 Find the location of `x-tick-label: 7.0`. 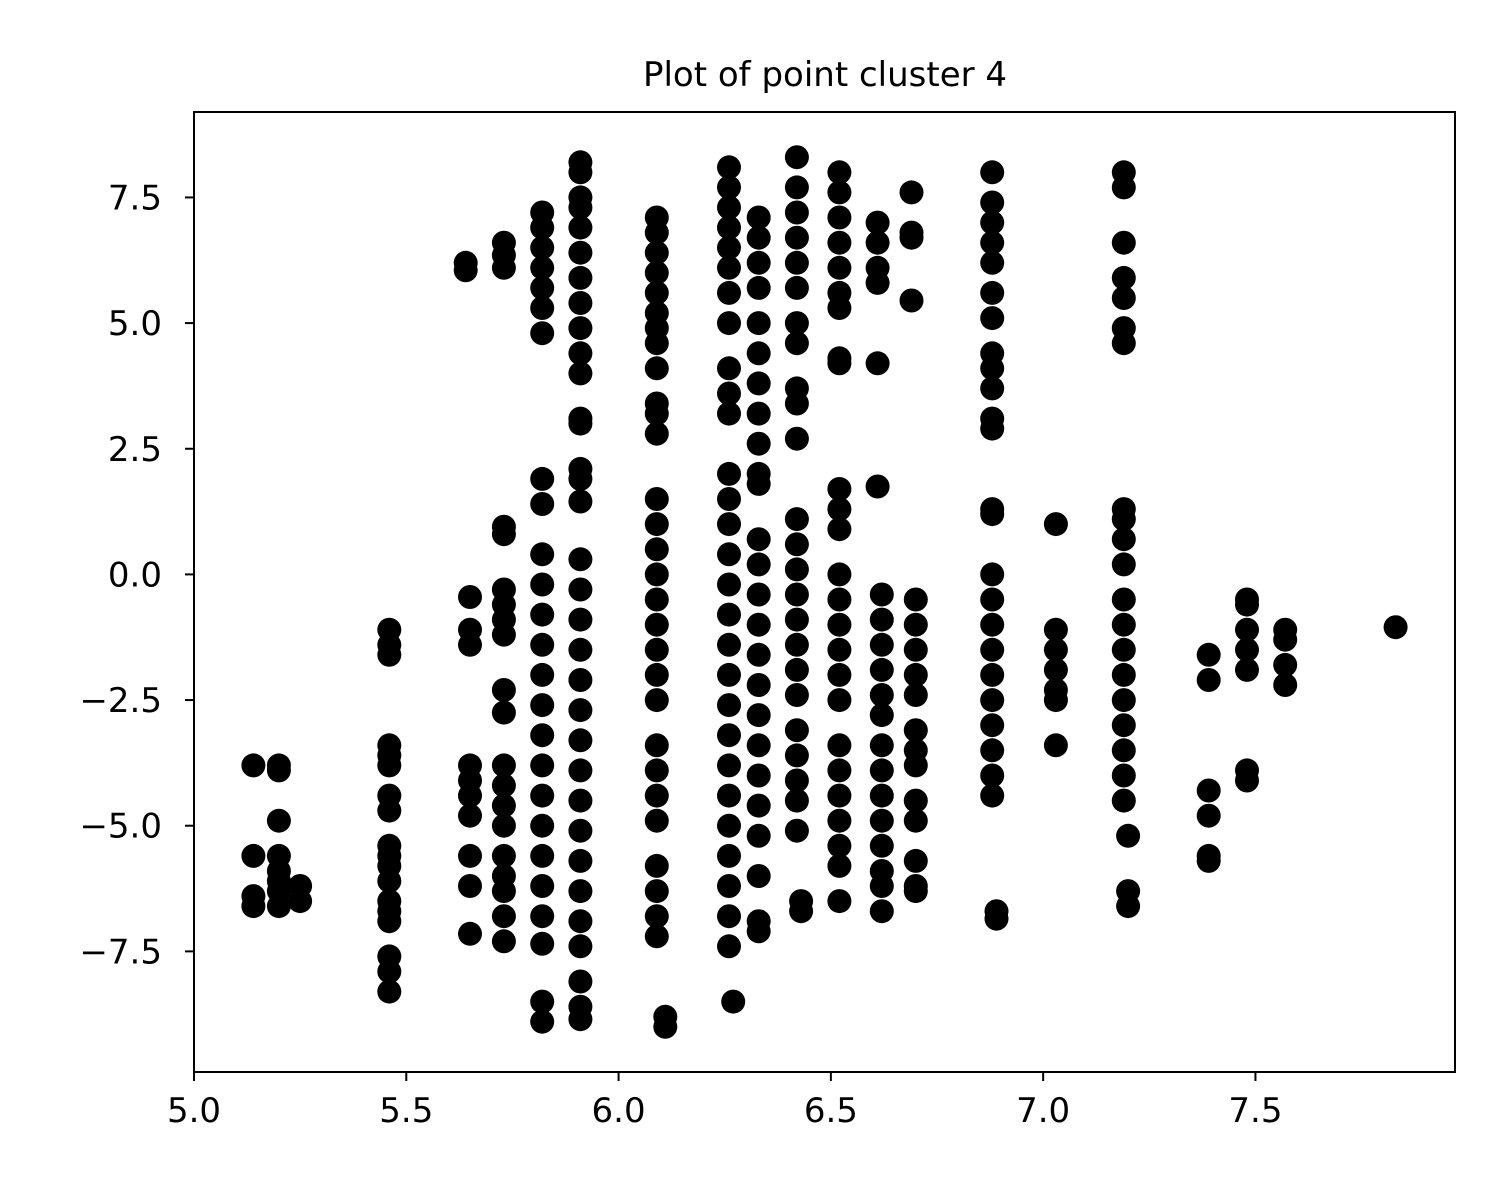

x-tick-label: 7.0 is located at coordinates (1043, 1111).